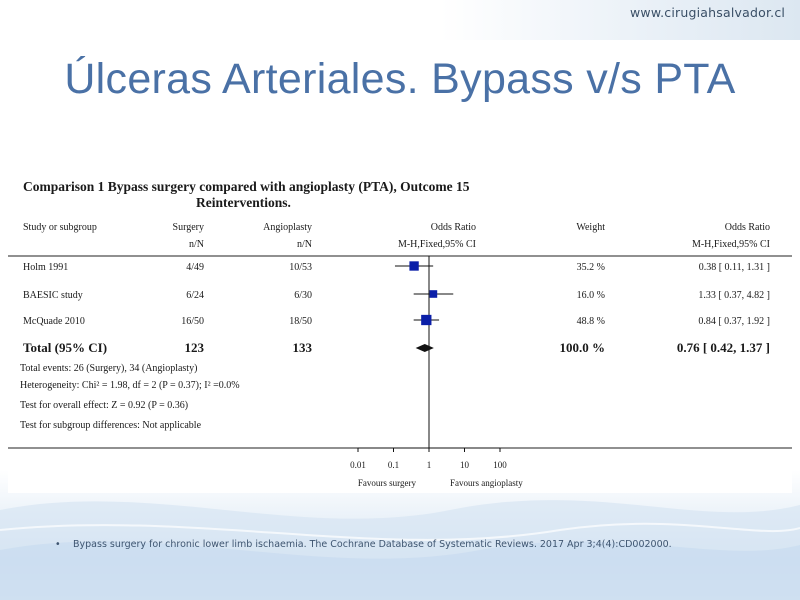  I want to click on x-tick-label: 0.1, so click(393, 465).